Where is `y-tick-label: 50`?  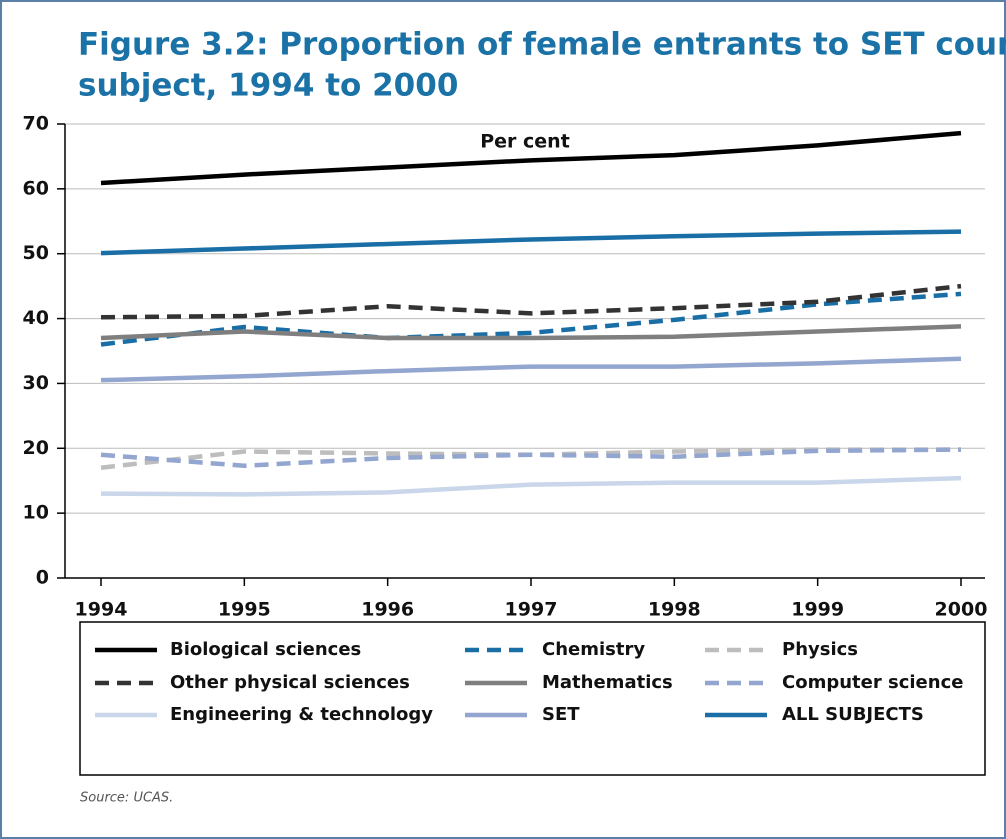 y-tick-label: 50 is located at coordinates (36, 253).